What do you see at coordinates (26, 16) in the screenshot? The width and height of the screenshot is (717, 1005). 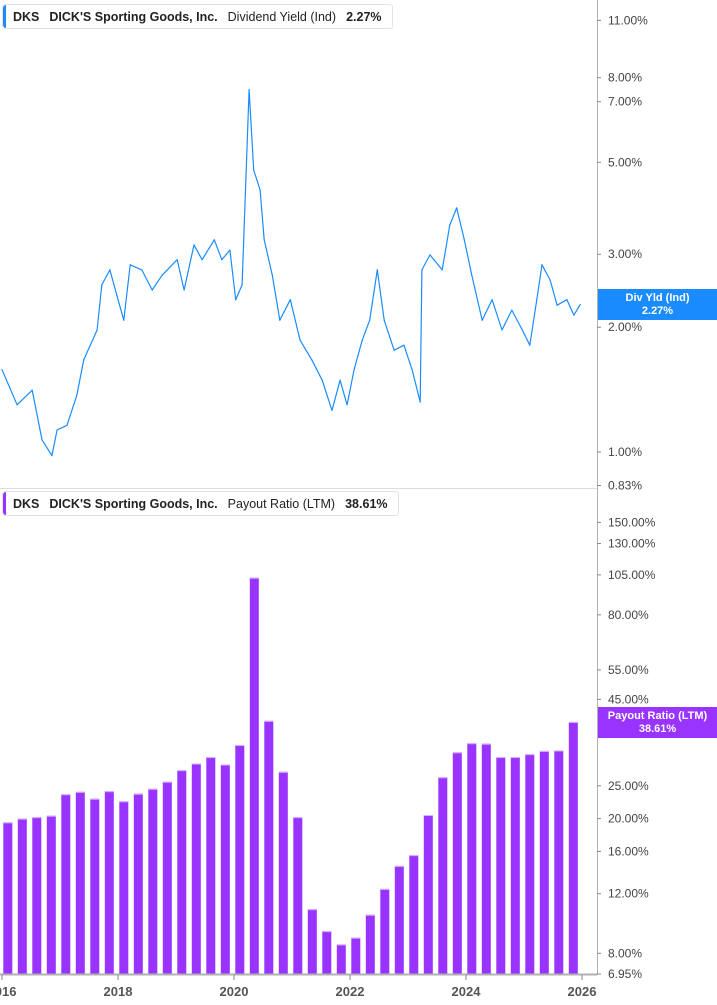 I see `legend-ticker: DKS` at bounding box center [26, 16].